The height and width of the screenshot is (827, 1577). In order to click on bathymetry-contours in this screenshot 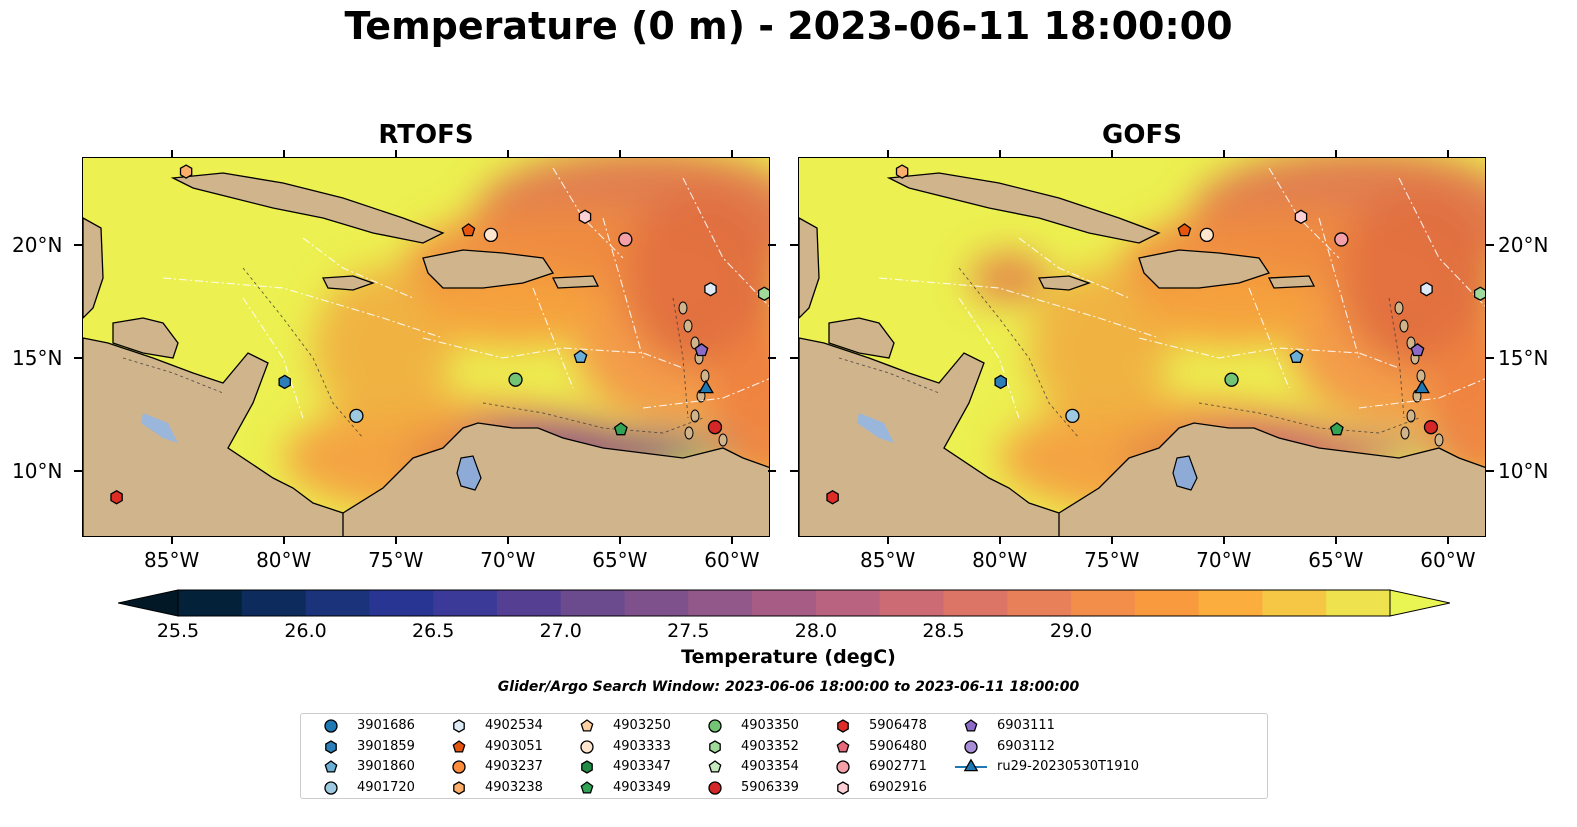, I will do `click(413, 353)`.